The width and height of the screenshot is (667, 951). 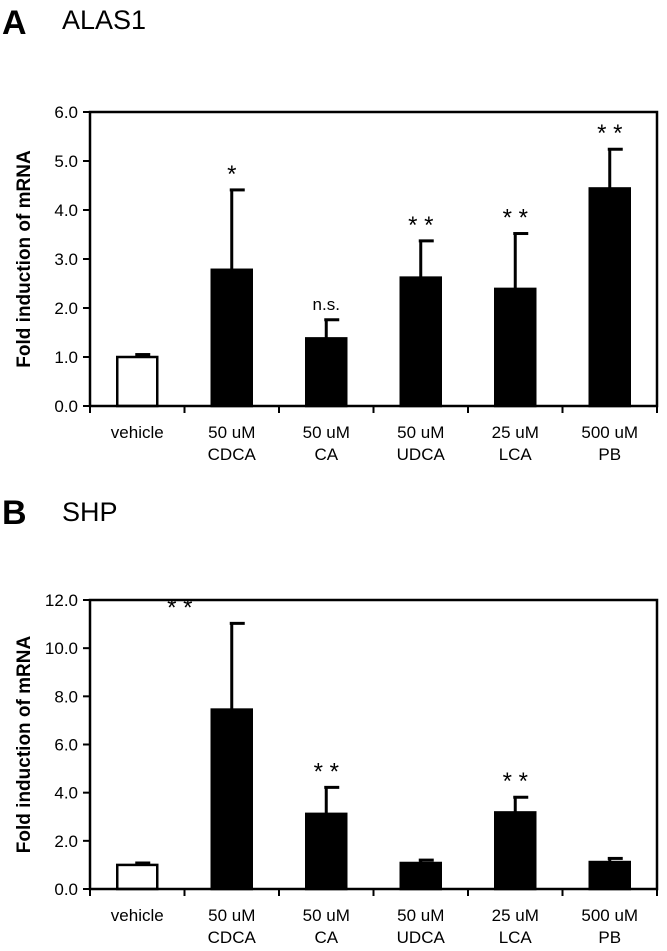 What do you see at coordinates (66, 161) in the screenshot?
I see `y-tick-label: 5.0` at bounding box center [66, 161].